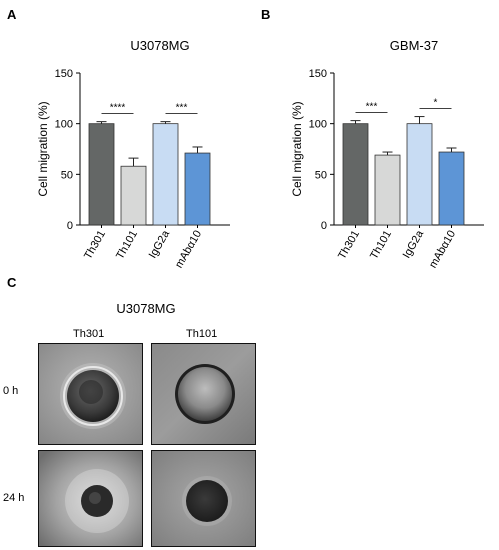 The height and width of the screenshot is (550, 499). Describe the element at coordinates (11, 391) in the screenshot. I see `row-label-0h: 0 h` at that location.